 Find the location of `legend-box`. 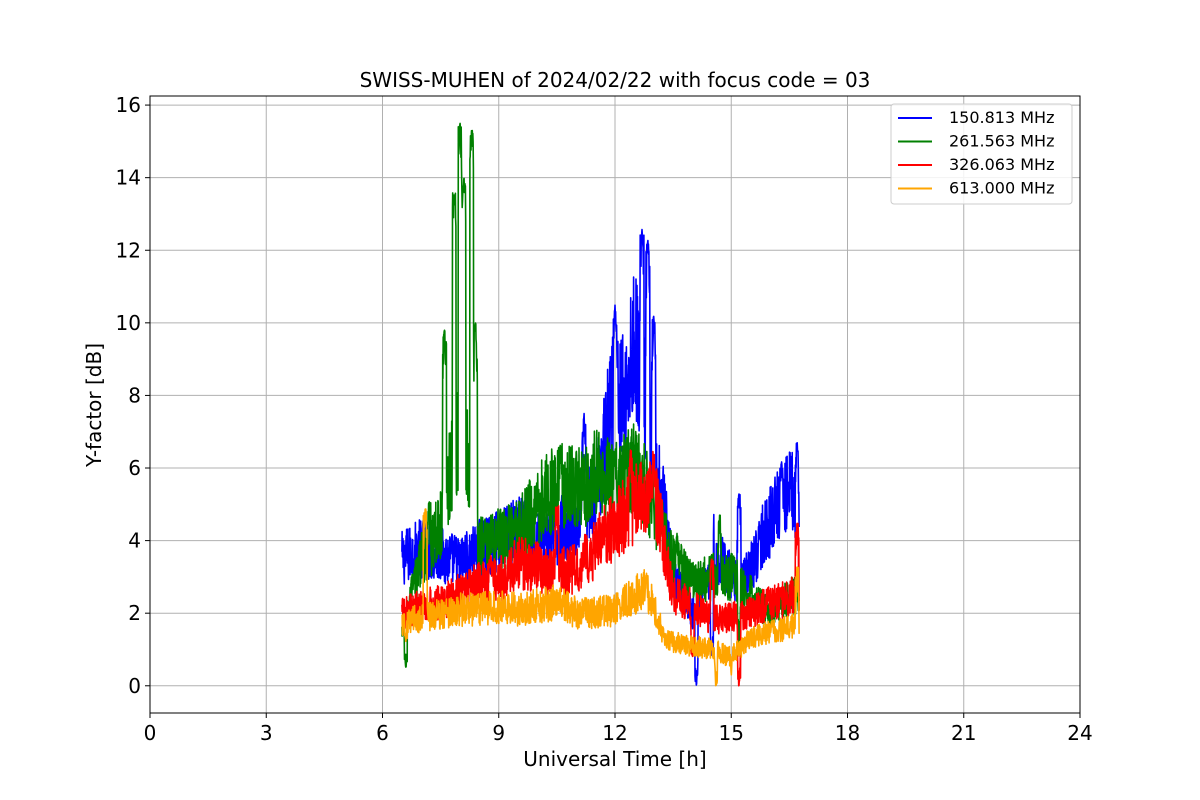

legend-box is located at coordinates (981, 154).